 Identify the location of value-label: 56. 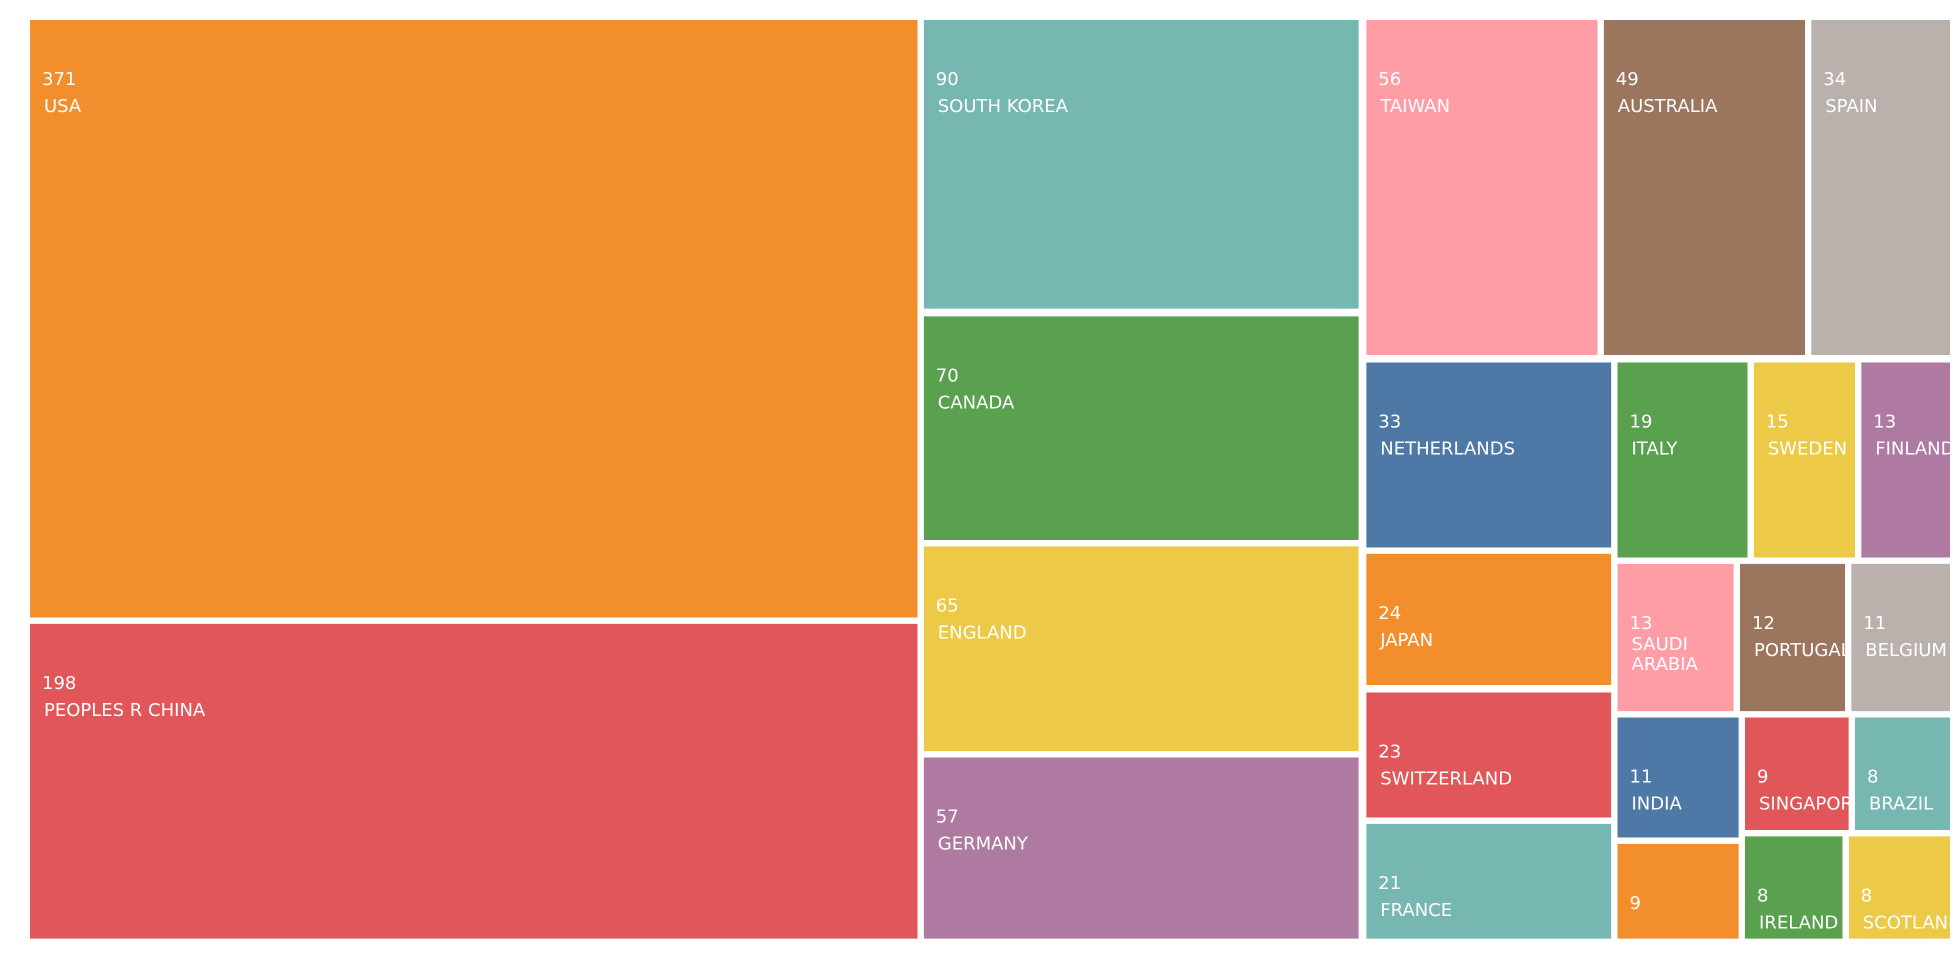
(1389, 79).